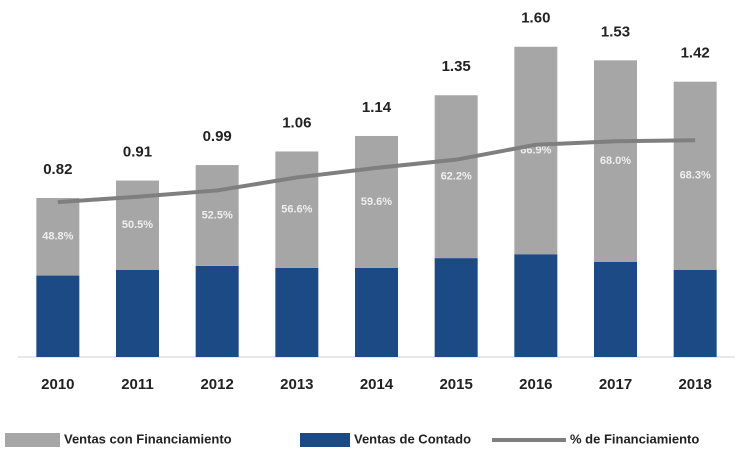 This screenshot has width=747, height=454. I want to click on x-tick-label: 2014, so click(377, 384).